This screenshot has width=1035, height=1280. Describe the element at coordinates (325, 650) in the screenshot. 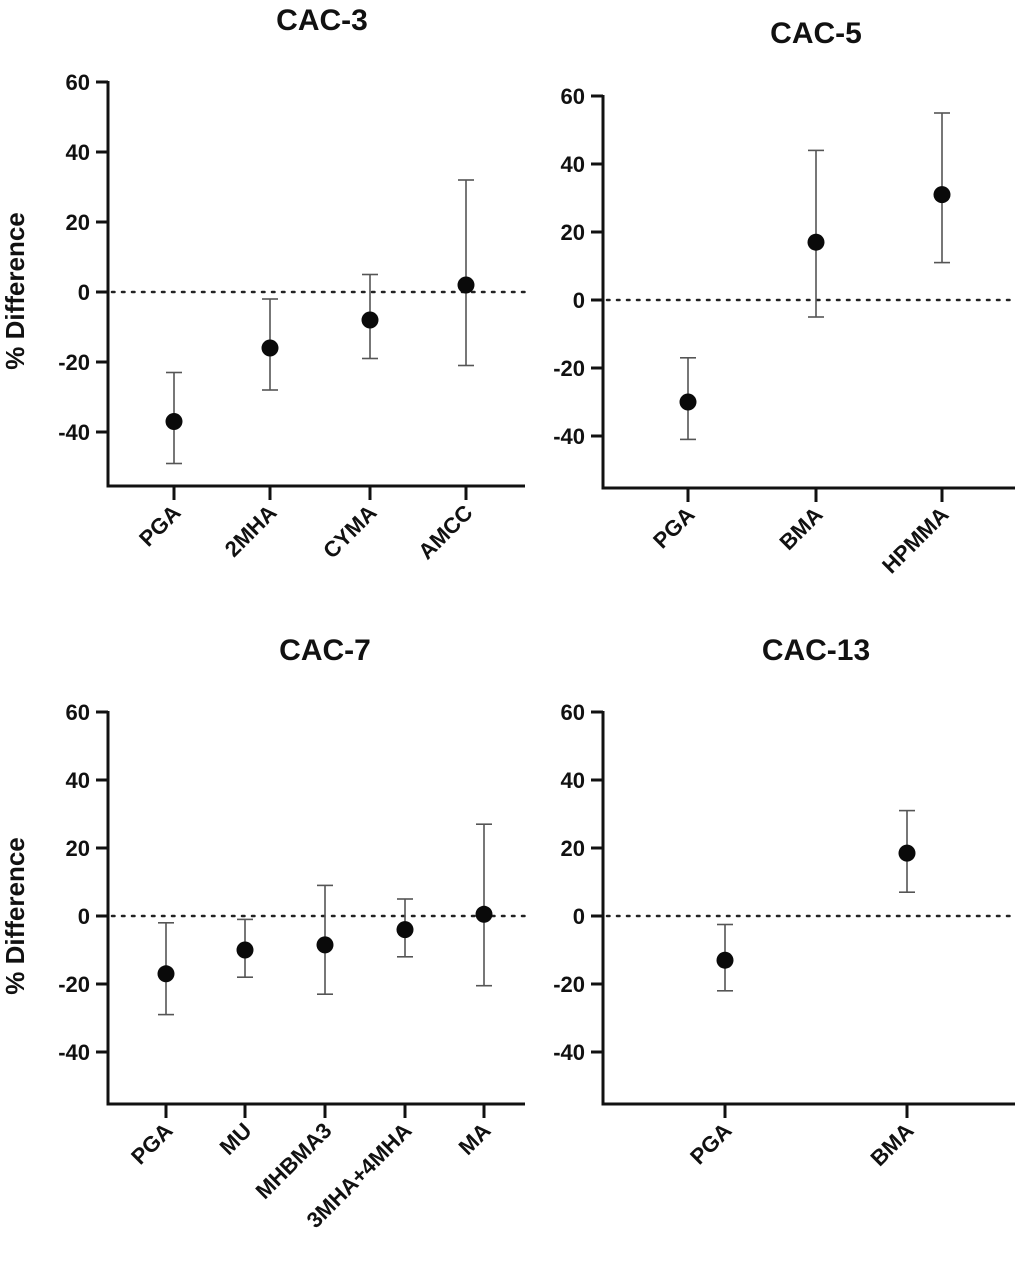

I see `panel-title: CAC-7` at that location.